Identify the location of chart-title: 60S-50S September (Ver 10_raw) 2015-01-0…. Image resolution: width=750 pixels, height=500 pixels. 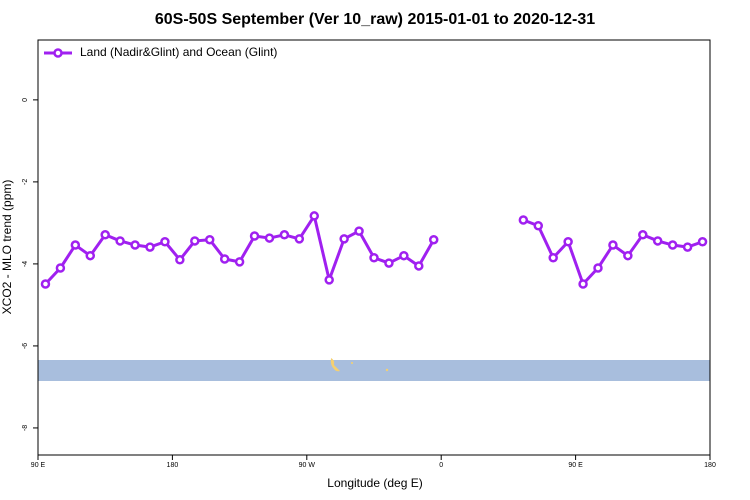
(375, 19).